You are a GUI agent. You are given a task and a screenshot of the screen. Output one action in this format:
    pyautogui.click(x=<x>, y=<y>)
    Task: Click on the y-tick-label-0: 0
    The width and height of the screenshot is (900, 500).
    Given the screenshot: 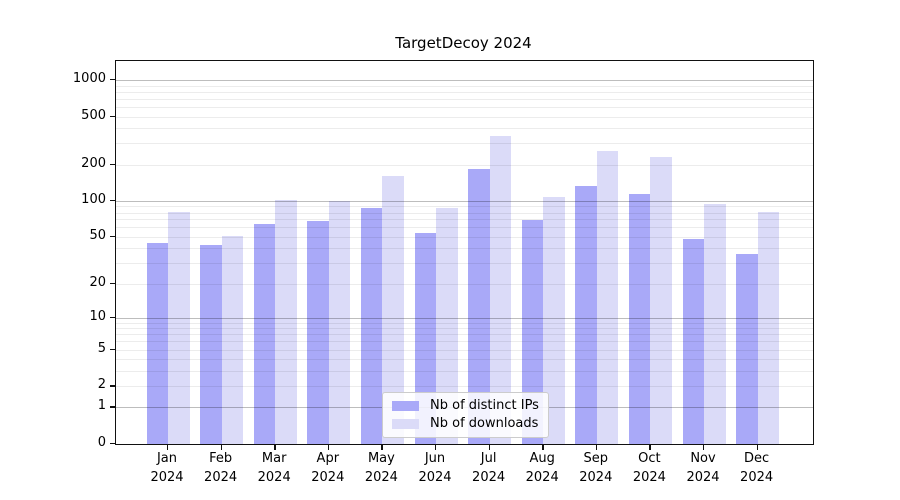 What is the action you would take?
    pyautogui.click(x=101, y=442)
    